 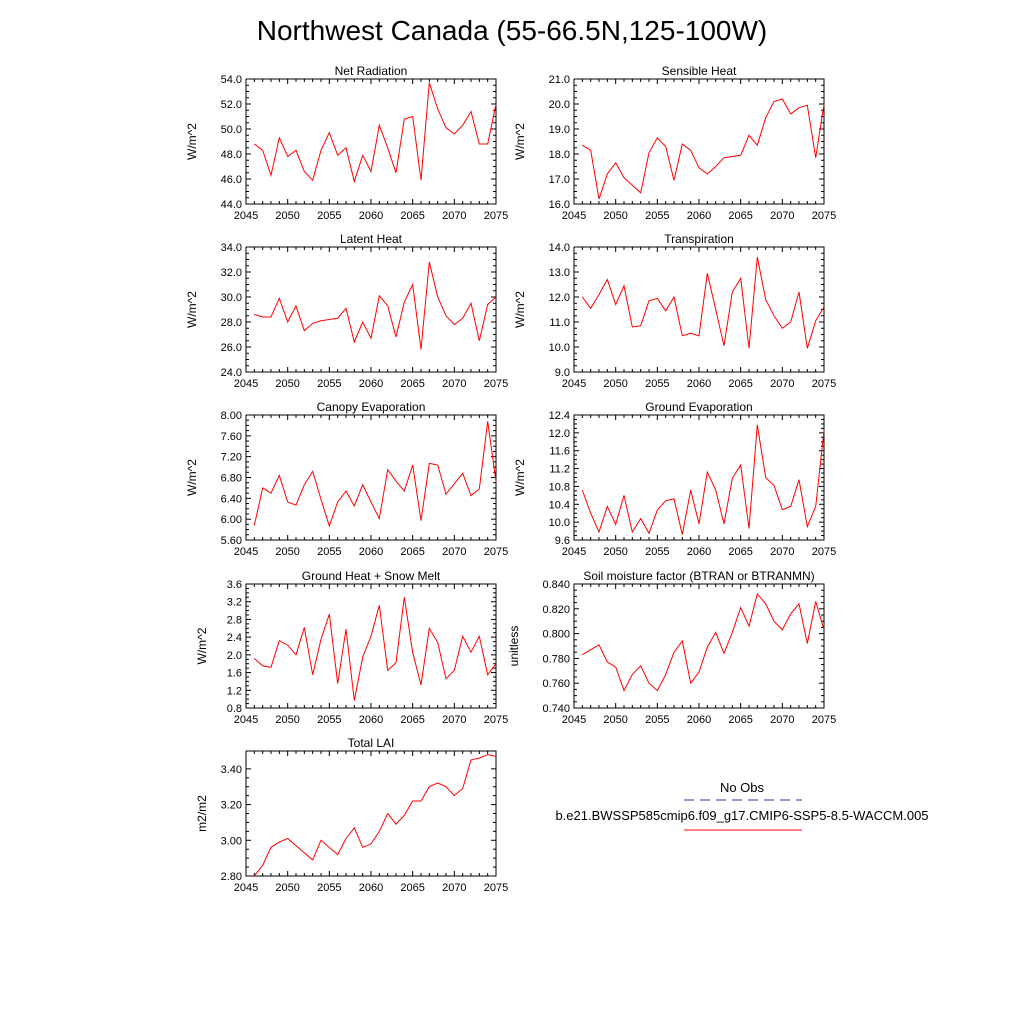 I want to click on y-tick-label: 46.0, so click(x=231, y=180).